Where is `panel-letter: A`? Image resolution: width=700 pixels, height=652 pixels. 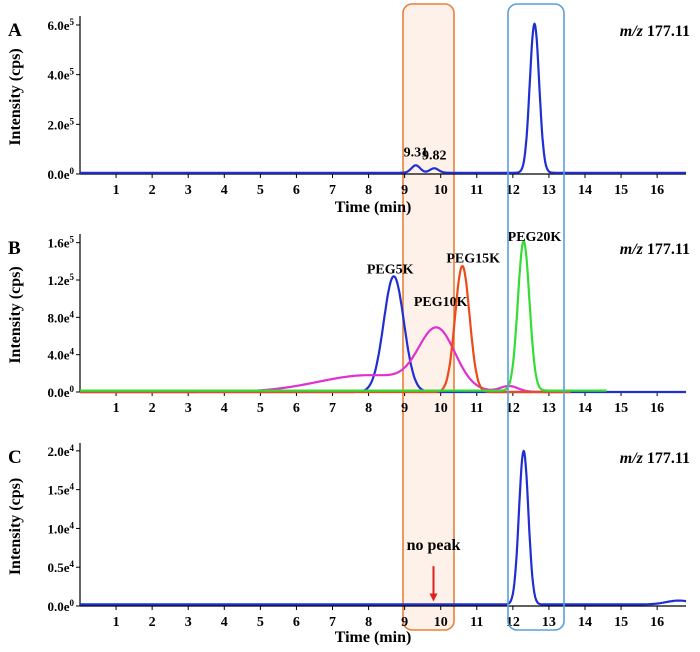
panel-letter: A is located at coordinates (15, 30).